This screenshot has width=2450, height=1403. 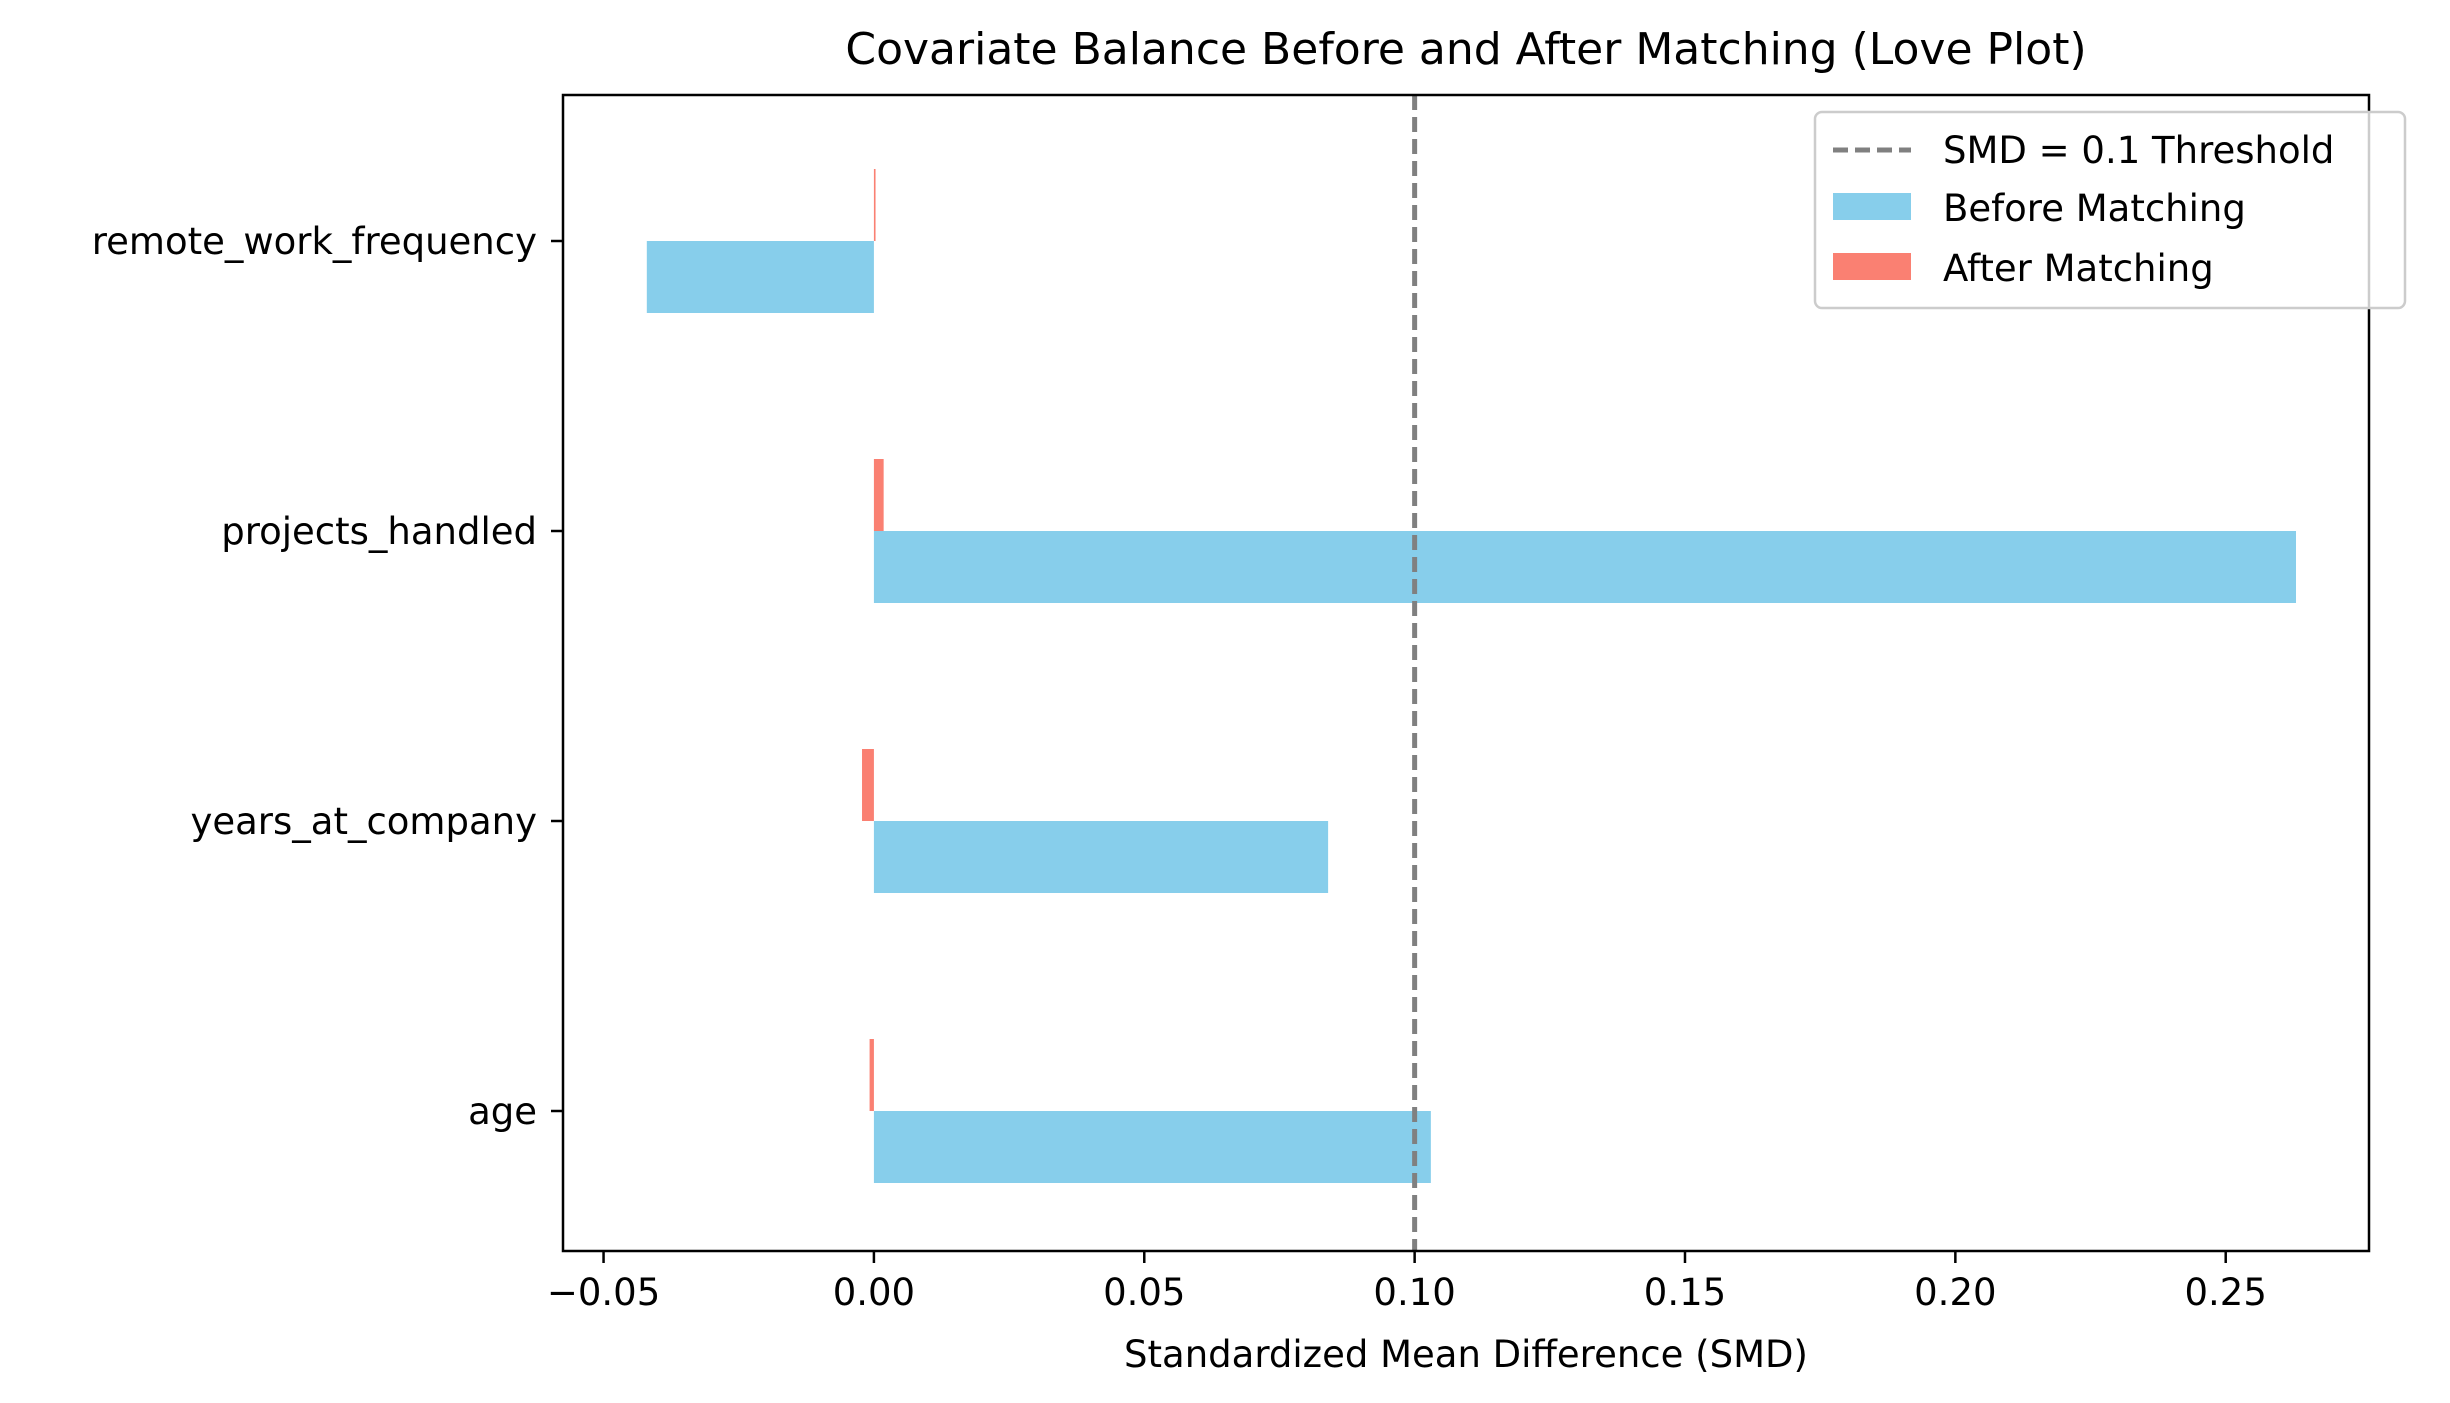 What do you see at coordinates (603, 1292) in the screenshot?
I see `x-tick-label: −0.05` at bounding box center [603, 1292].